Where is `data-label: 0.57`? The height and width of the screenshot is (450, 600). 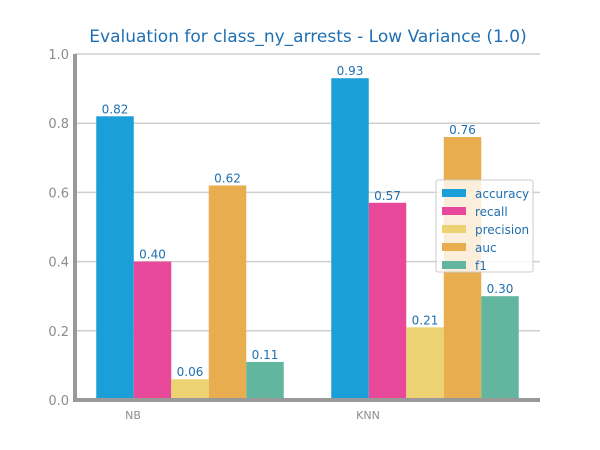 data-label: 0.57 is located at coordinates (387, 196).